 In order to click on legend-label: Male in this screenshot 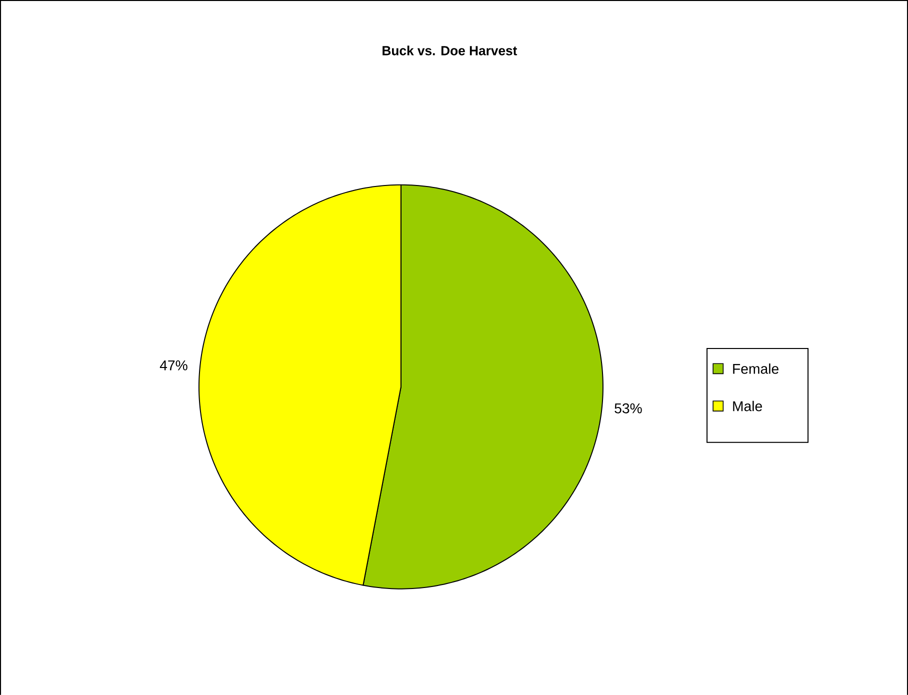, I will do `click(747, 406)`.